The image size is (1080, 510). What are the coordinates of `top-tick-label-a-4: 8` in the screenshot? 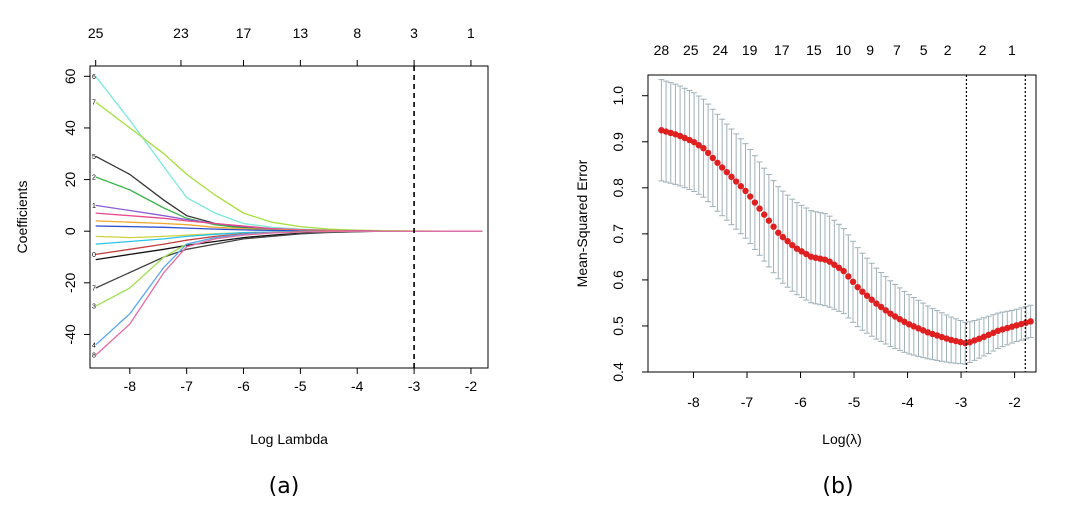 It's located at (357, 33).